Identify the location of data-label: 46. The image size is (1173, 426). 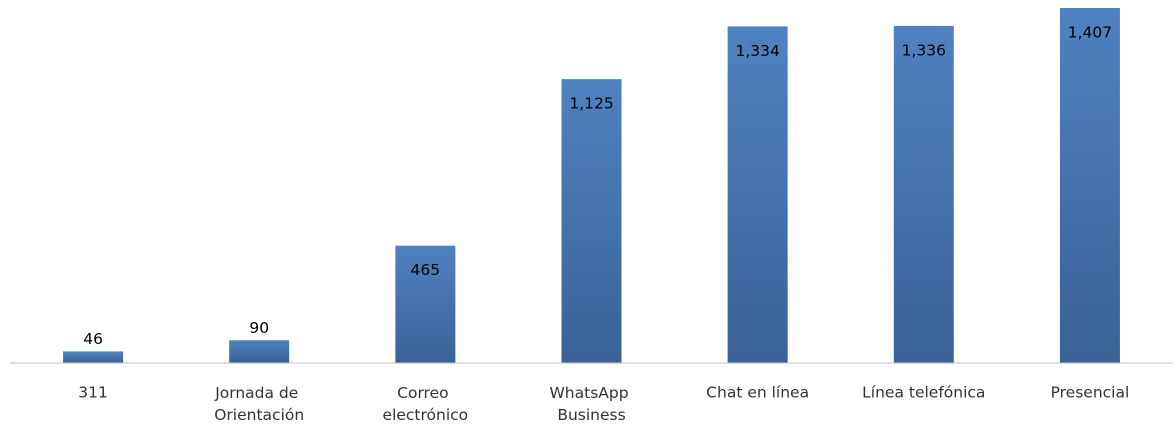
(93, 339).